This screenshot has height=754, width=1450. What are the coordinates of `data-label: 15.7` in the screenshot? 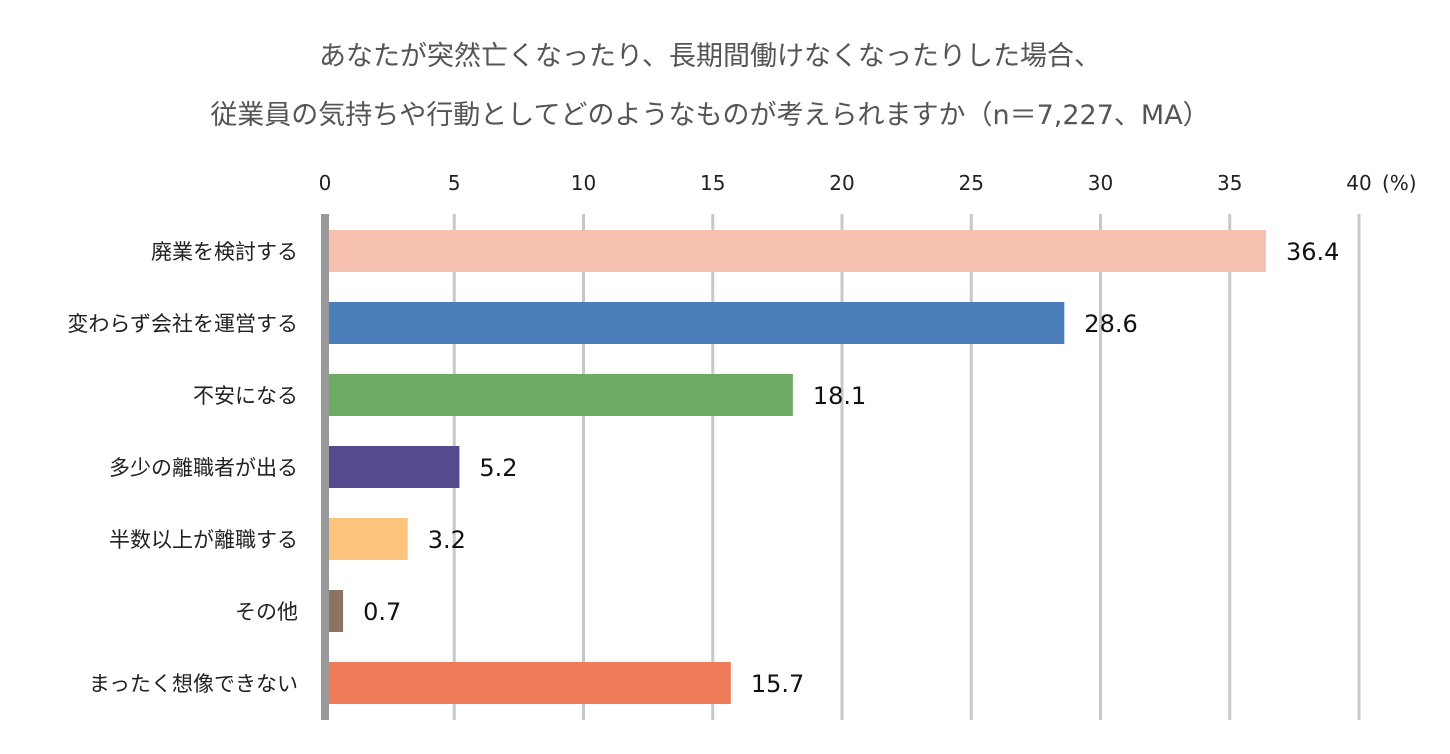 It's located at (777, 684).